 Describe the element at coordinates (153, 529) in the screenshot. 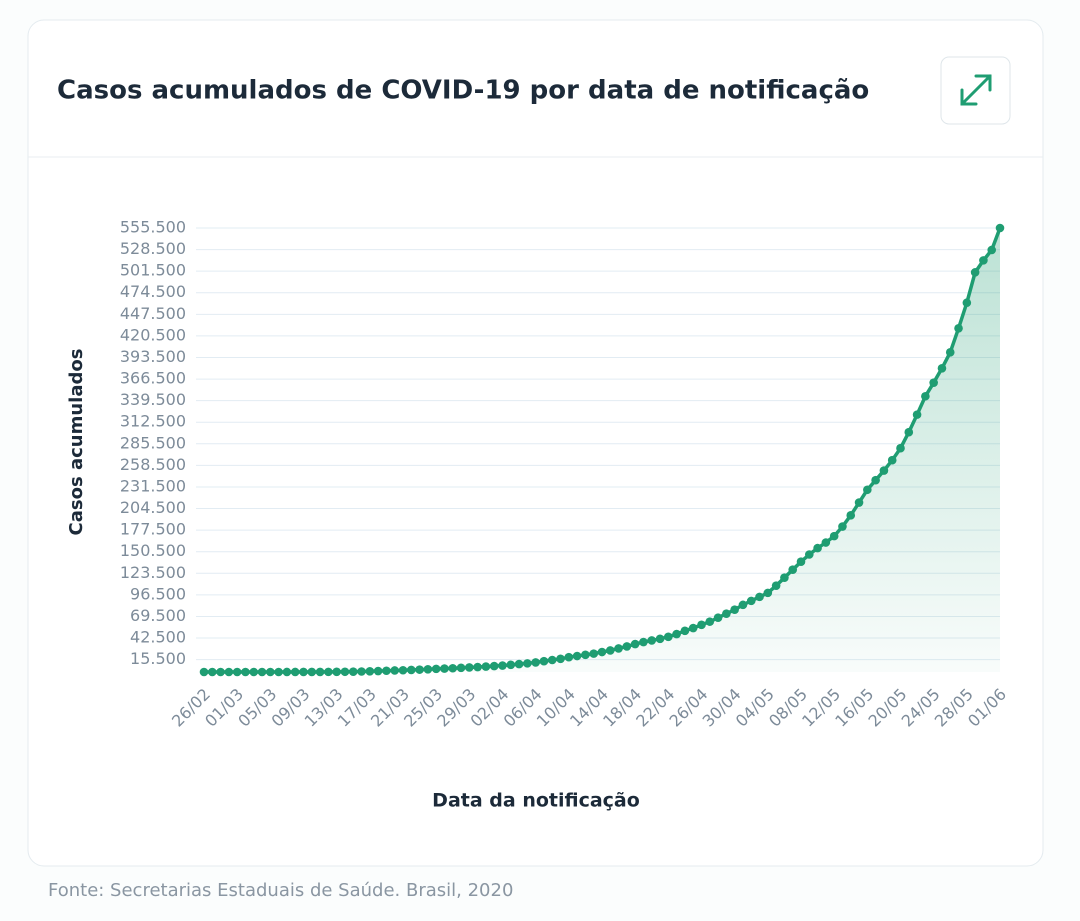

I see `y-tick-label: 177.500` at that location.